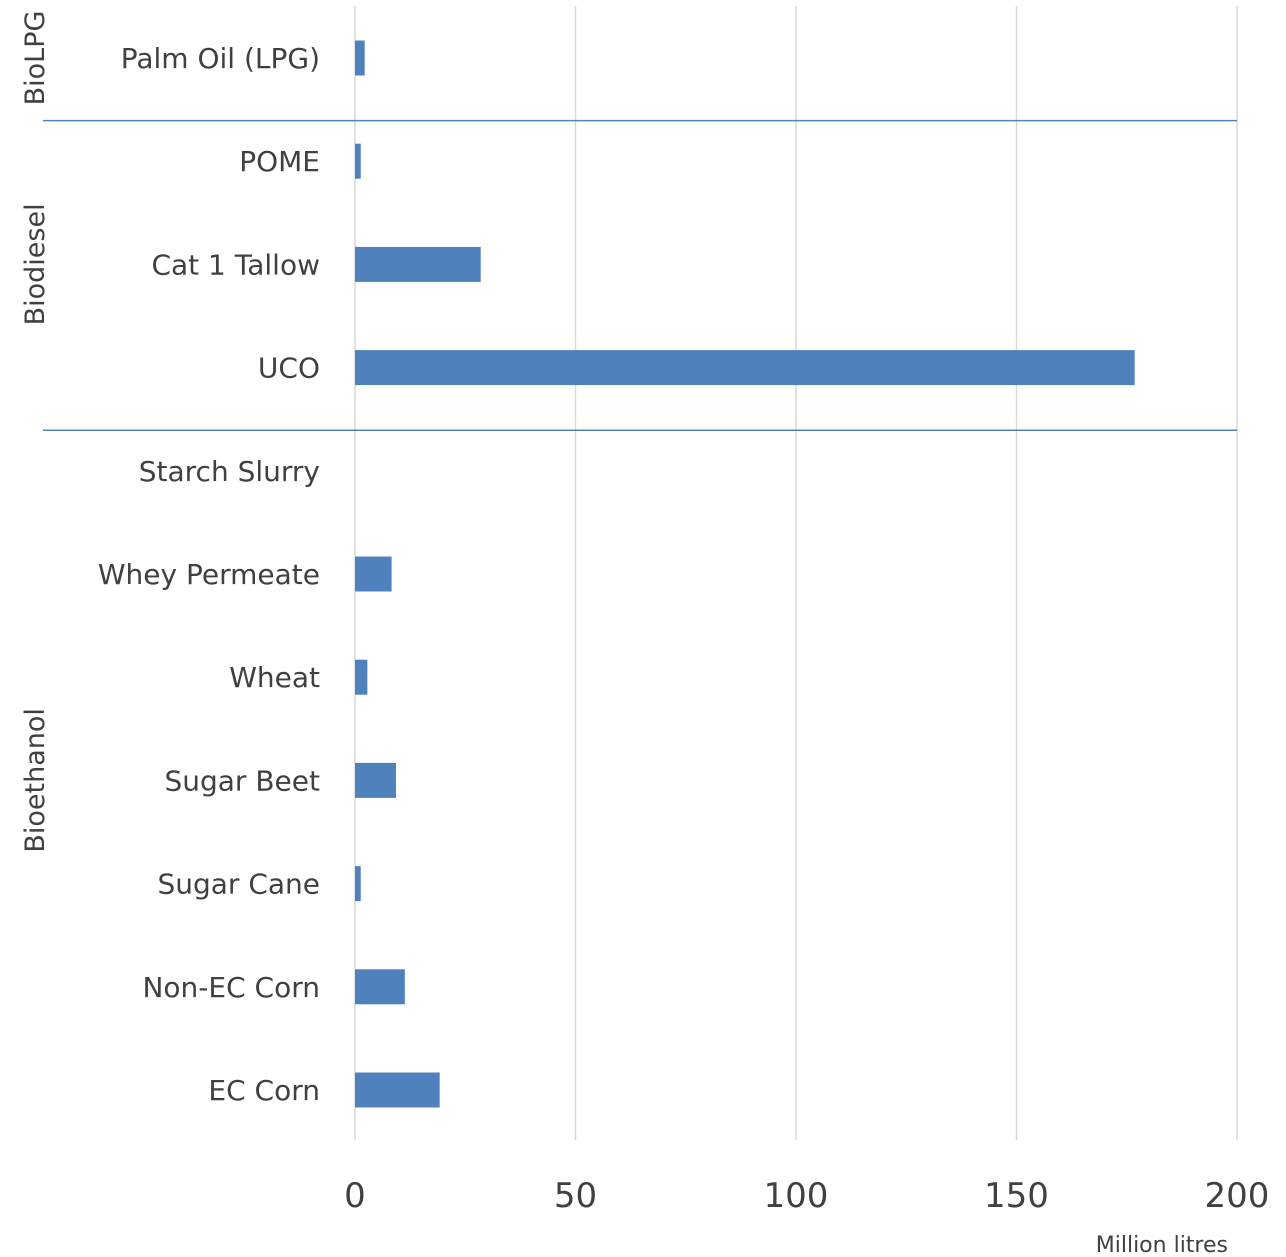 The height and width of the screenshot is (1257, 1286). Describe the element at coordinates (796, 1196) in the screenshot. I see `x-tick-label-100: 100` at that location.